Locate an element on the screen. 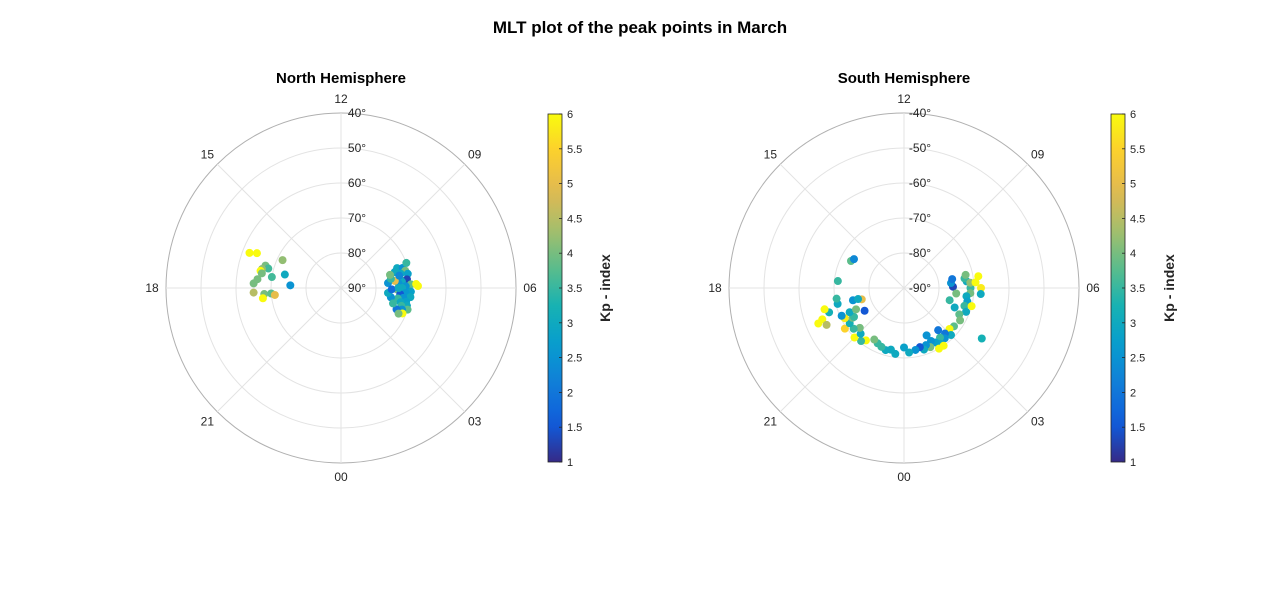  south-colorbar-tick-label: 6 is located at coordinates (1133, 115).